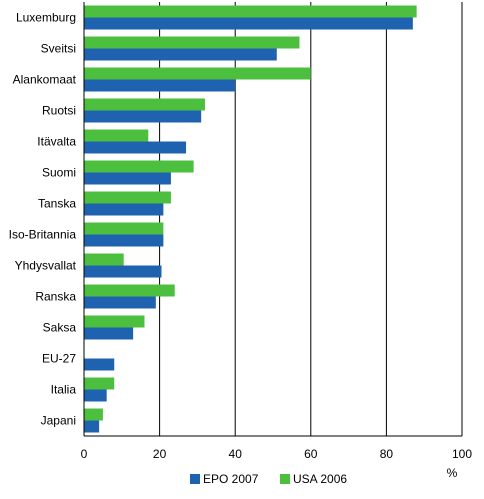 This screenshot has height=499, width=484. What do you see at coordinates (58, 421) in the screenshot?
I see `category-label: Japani` at bounding box center [58, 421].